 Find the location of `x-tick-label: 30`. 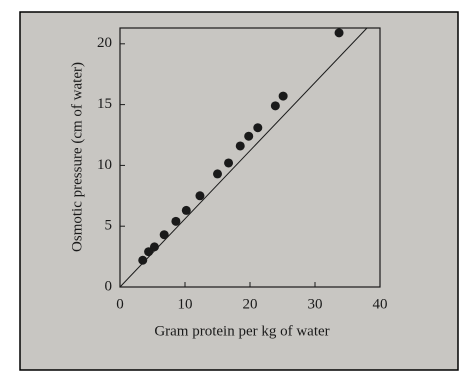

x-tick-label: 30 is located at coordinates (315, 304).